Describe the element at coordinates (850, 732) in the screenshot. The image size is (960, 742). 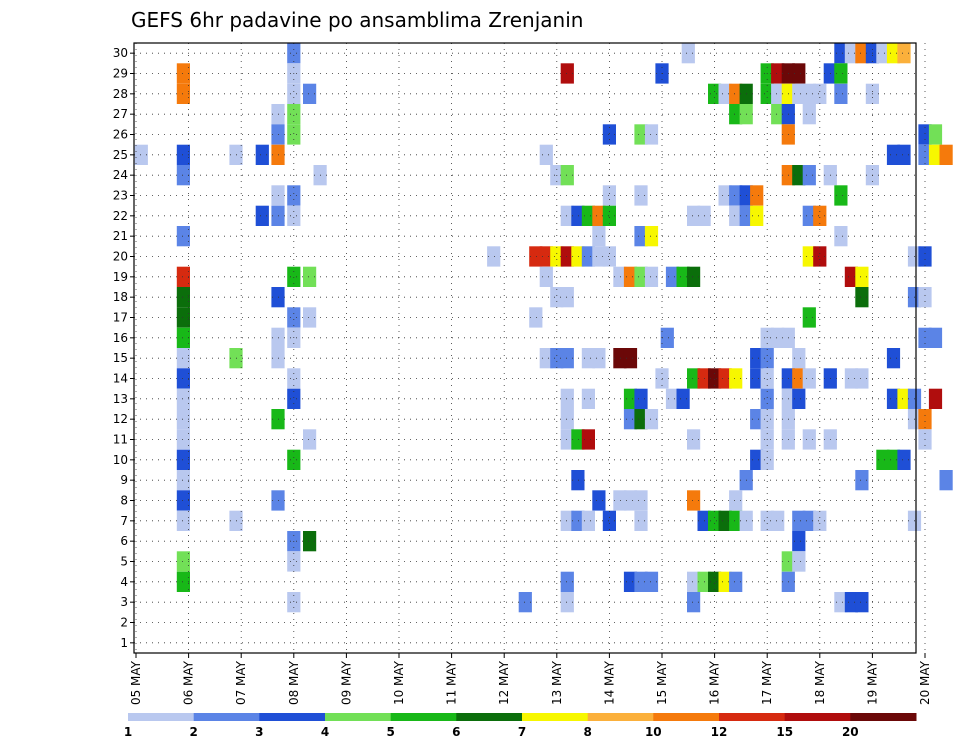
I see `legend-label: 20` at that location.